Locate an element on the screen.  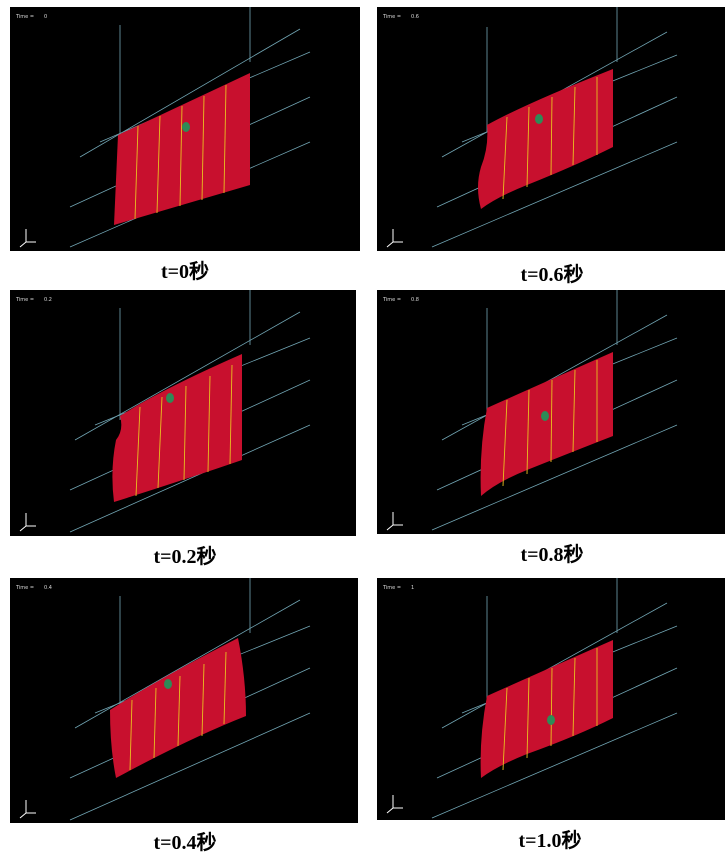
time-readout: Time = 1 is located at coordinates (399, 588).